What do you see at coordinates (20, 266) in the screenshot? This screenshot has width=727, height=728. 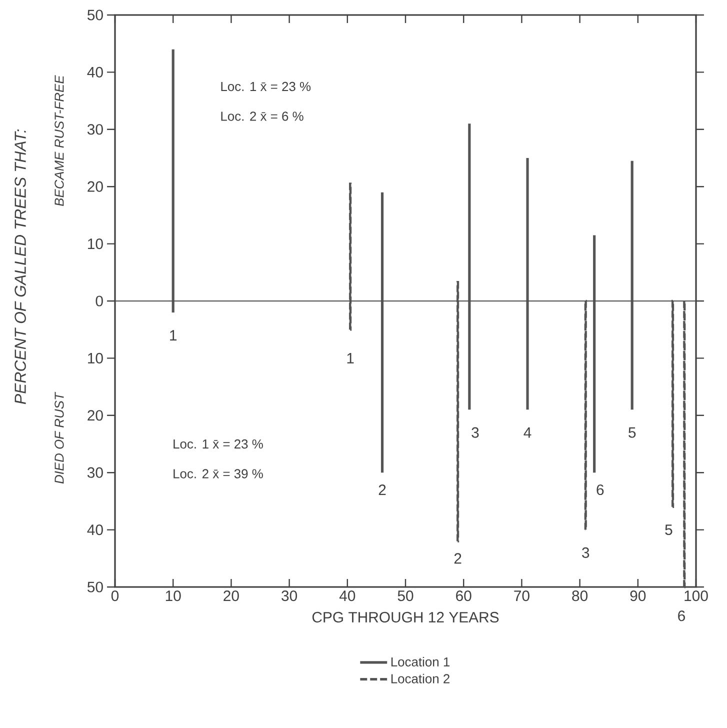 I see `y-axis-title: PERCENT OF GALLED TREES THAT:` at bounding box center [20, 266].